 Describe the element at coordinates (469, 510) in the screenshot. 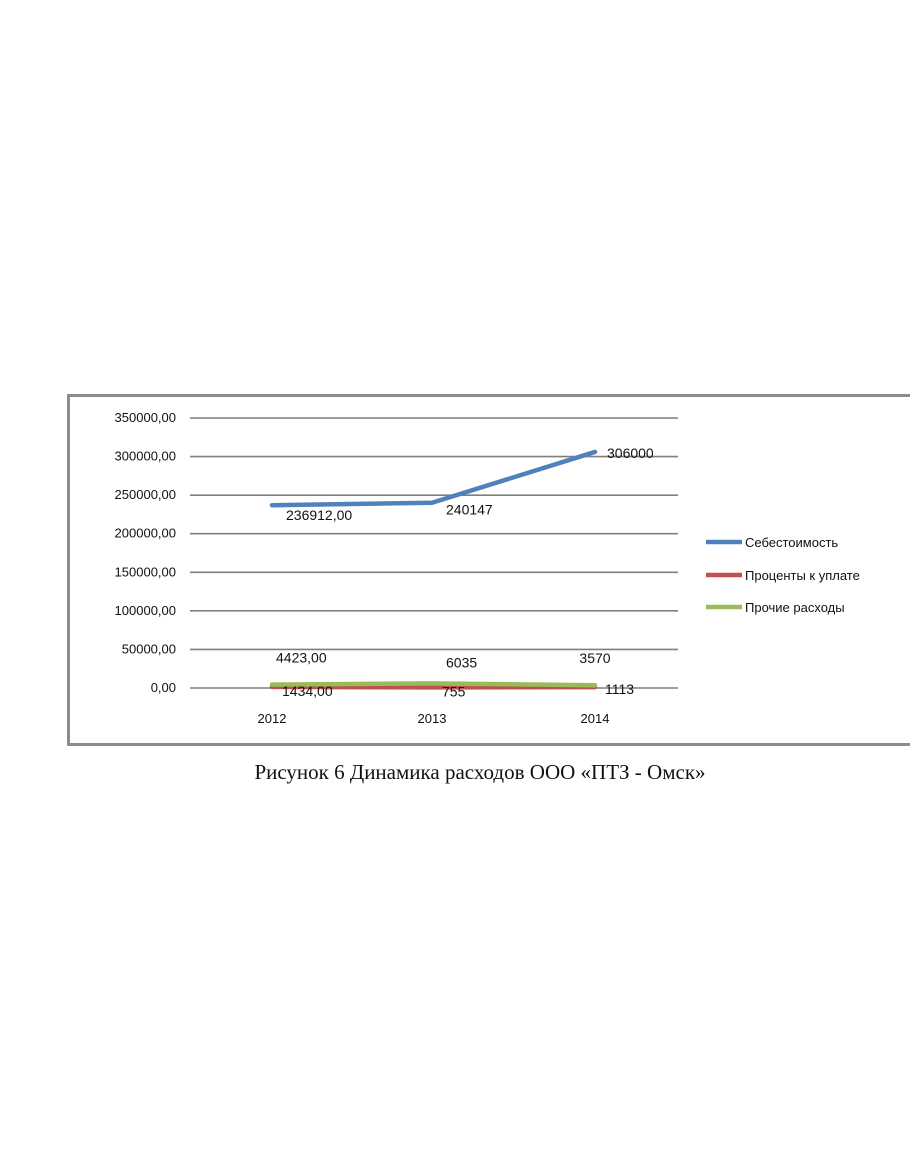

I see `data-label: 240147` at that location.